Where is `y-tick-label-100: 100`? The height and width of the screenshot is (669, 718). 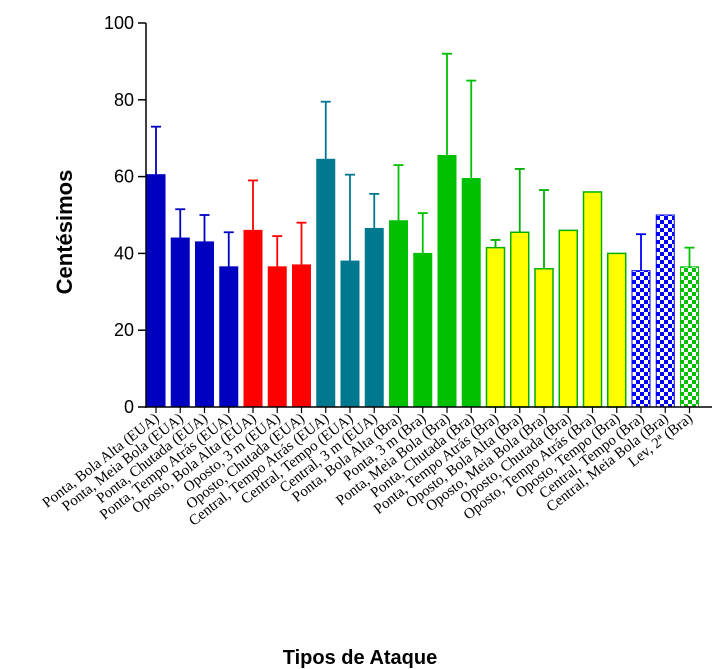
y-tick-label-100: 100 is located at coordinates (119, 23).